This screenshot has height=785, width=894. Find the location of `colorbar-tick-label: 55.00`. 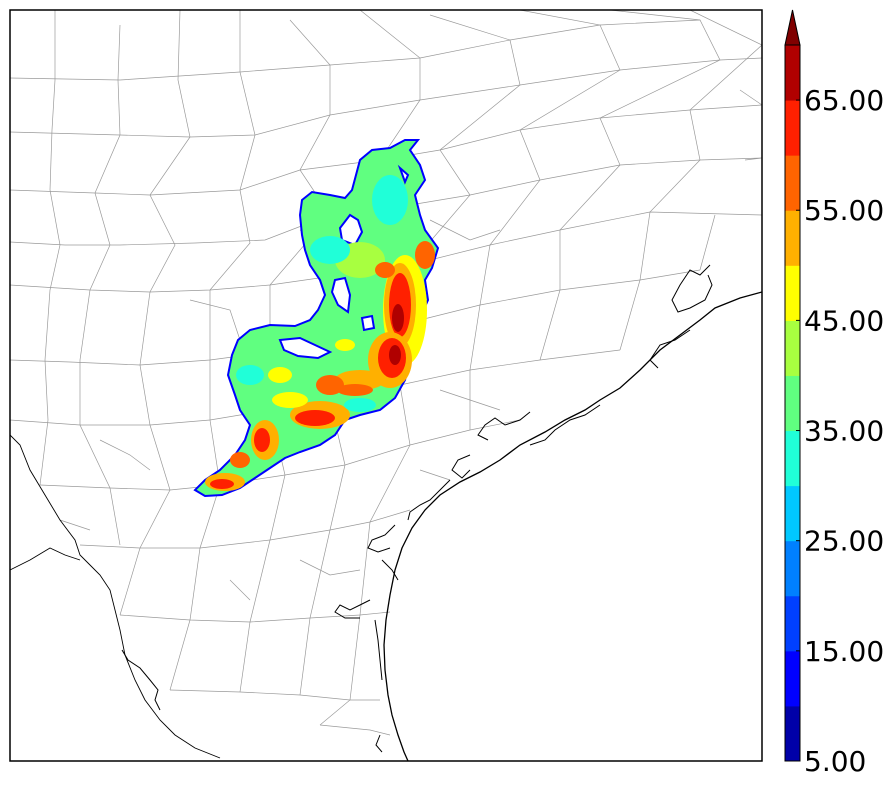

colorbar-tick-label: 55.00 is located at coordinates (844, 210).